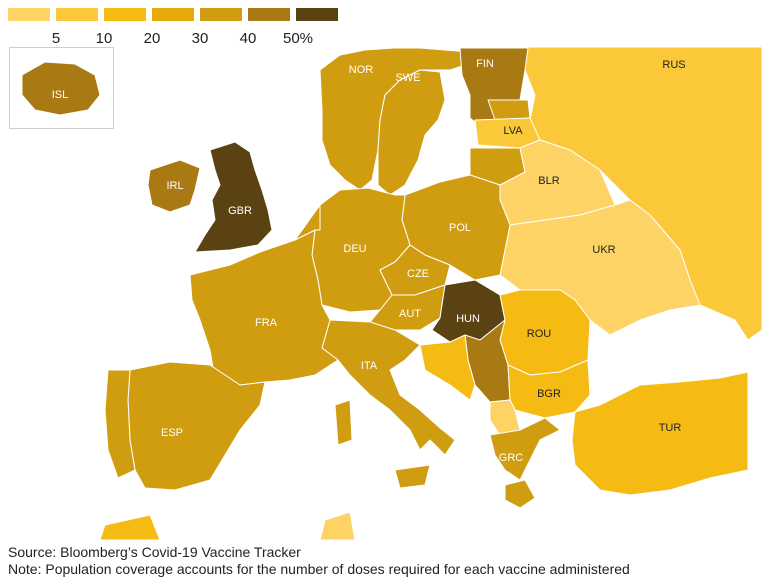 This screenshot has height=584, width=762. What do you see at coordinates (337, 525) in the screenshot?
I see `country-TUN` at bounding box center [337, 525].